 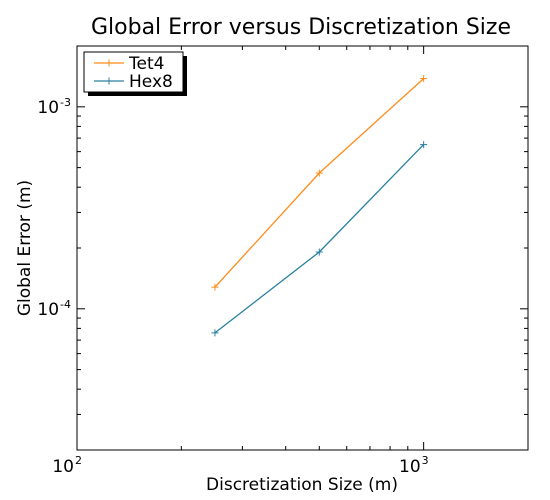 I want to click on legend-item-tet4: Tet4, so click(x=129, y=64).